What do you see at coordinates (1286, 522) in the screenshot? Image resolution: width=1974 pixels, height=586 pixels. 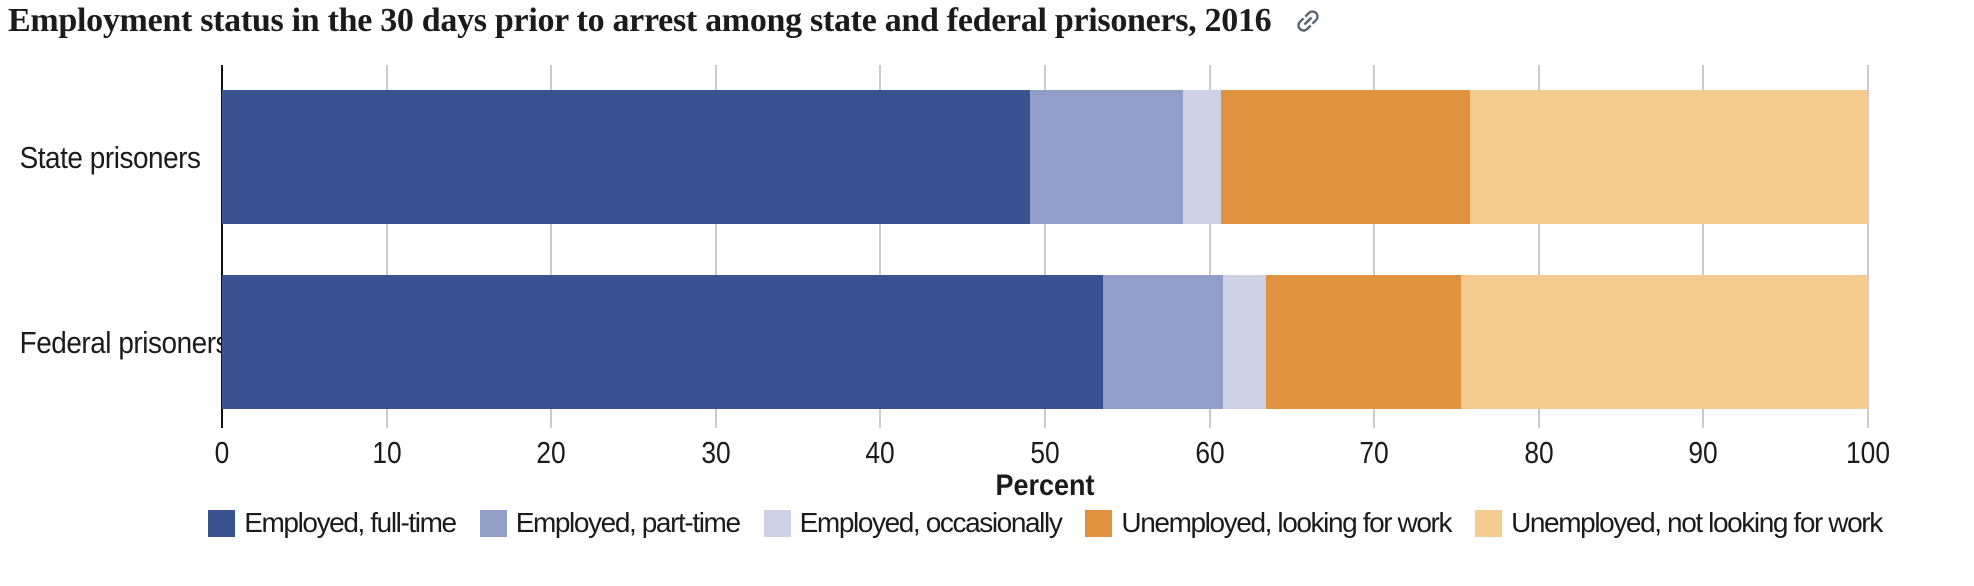 I see `legend-label: Unemployed, looking for work` at bounding box center [1286, 522].